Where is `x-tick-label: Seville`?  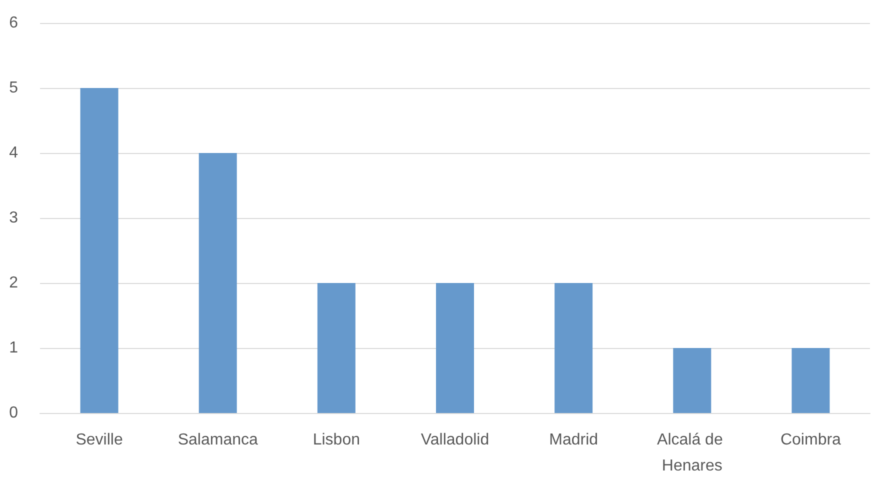 x-tick-label: Seville is located at coordinates (99, 440).